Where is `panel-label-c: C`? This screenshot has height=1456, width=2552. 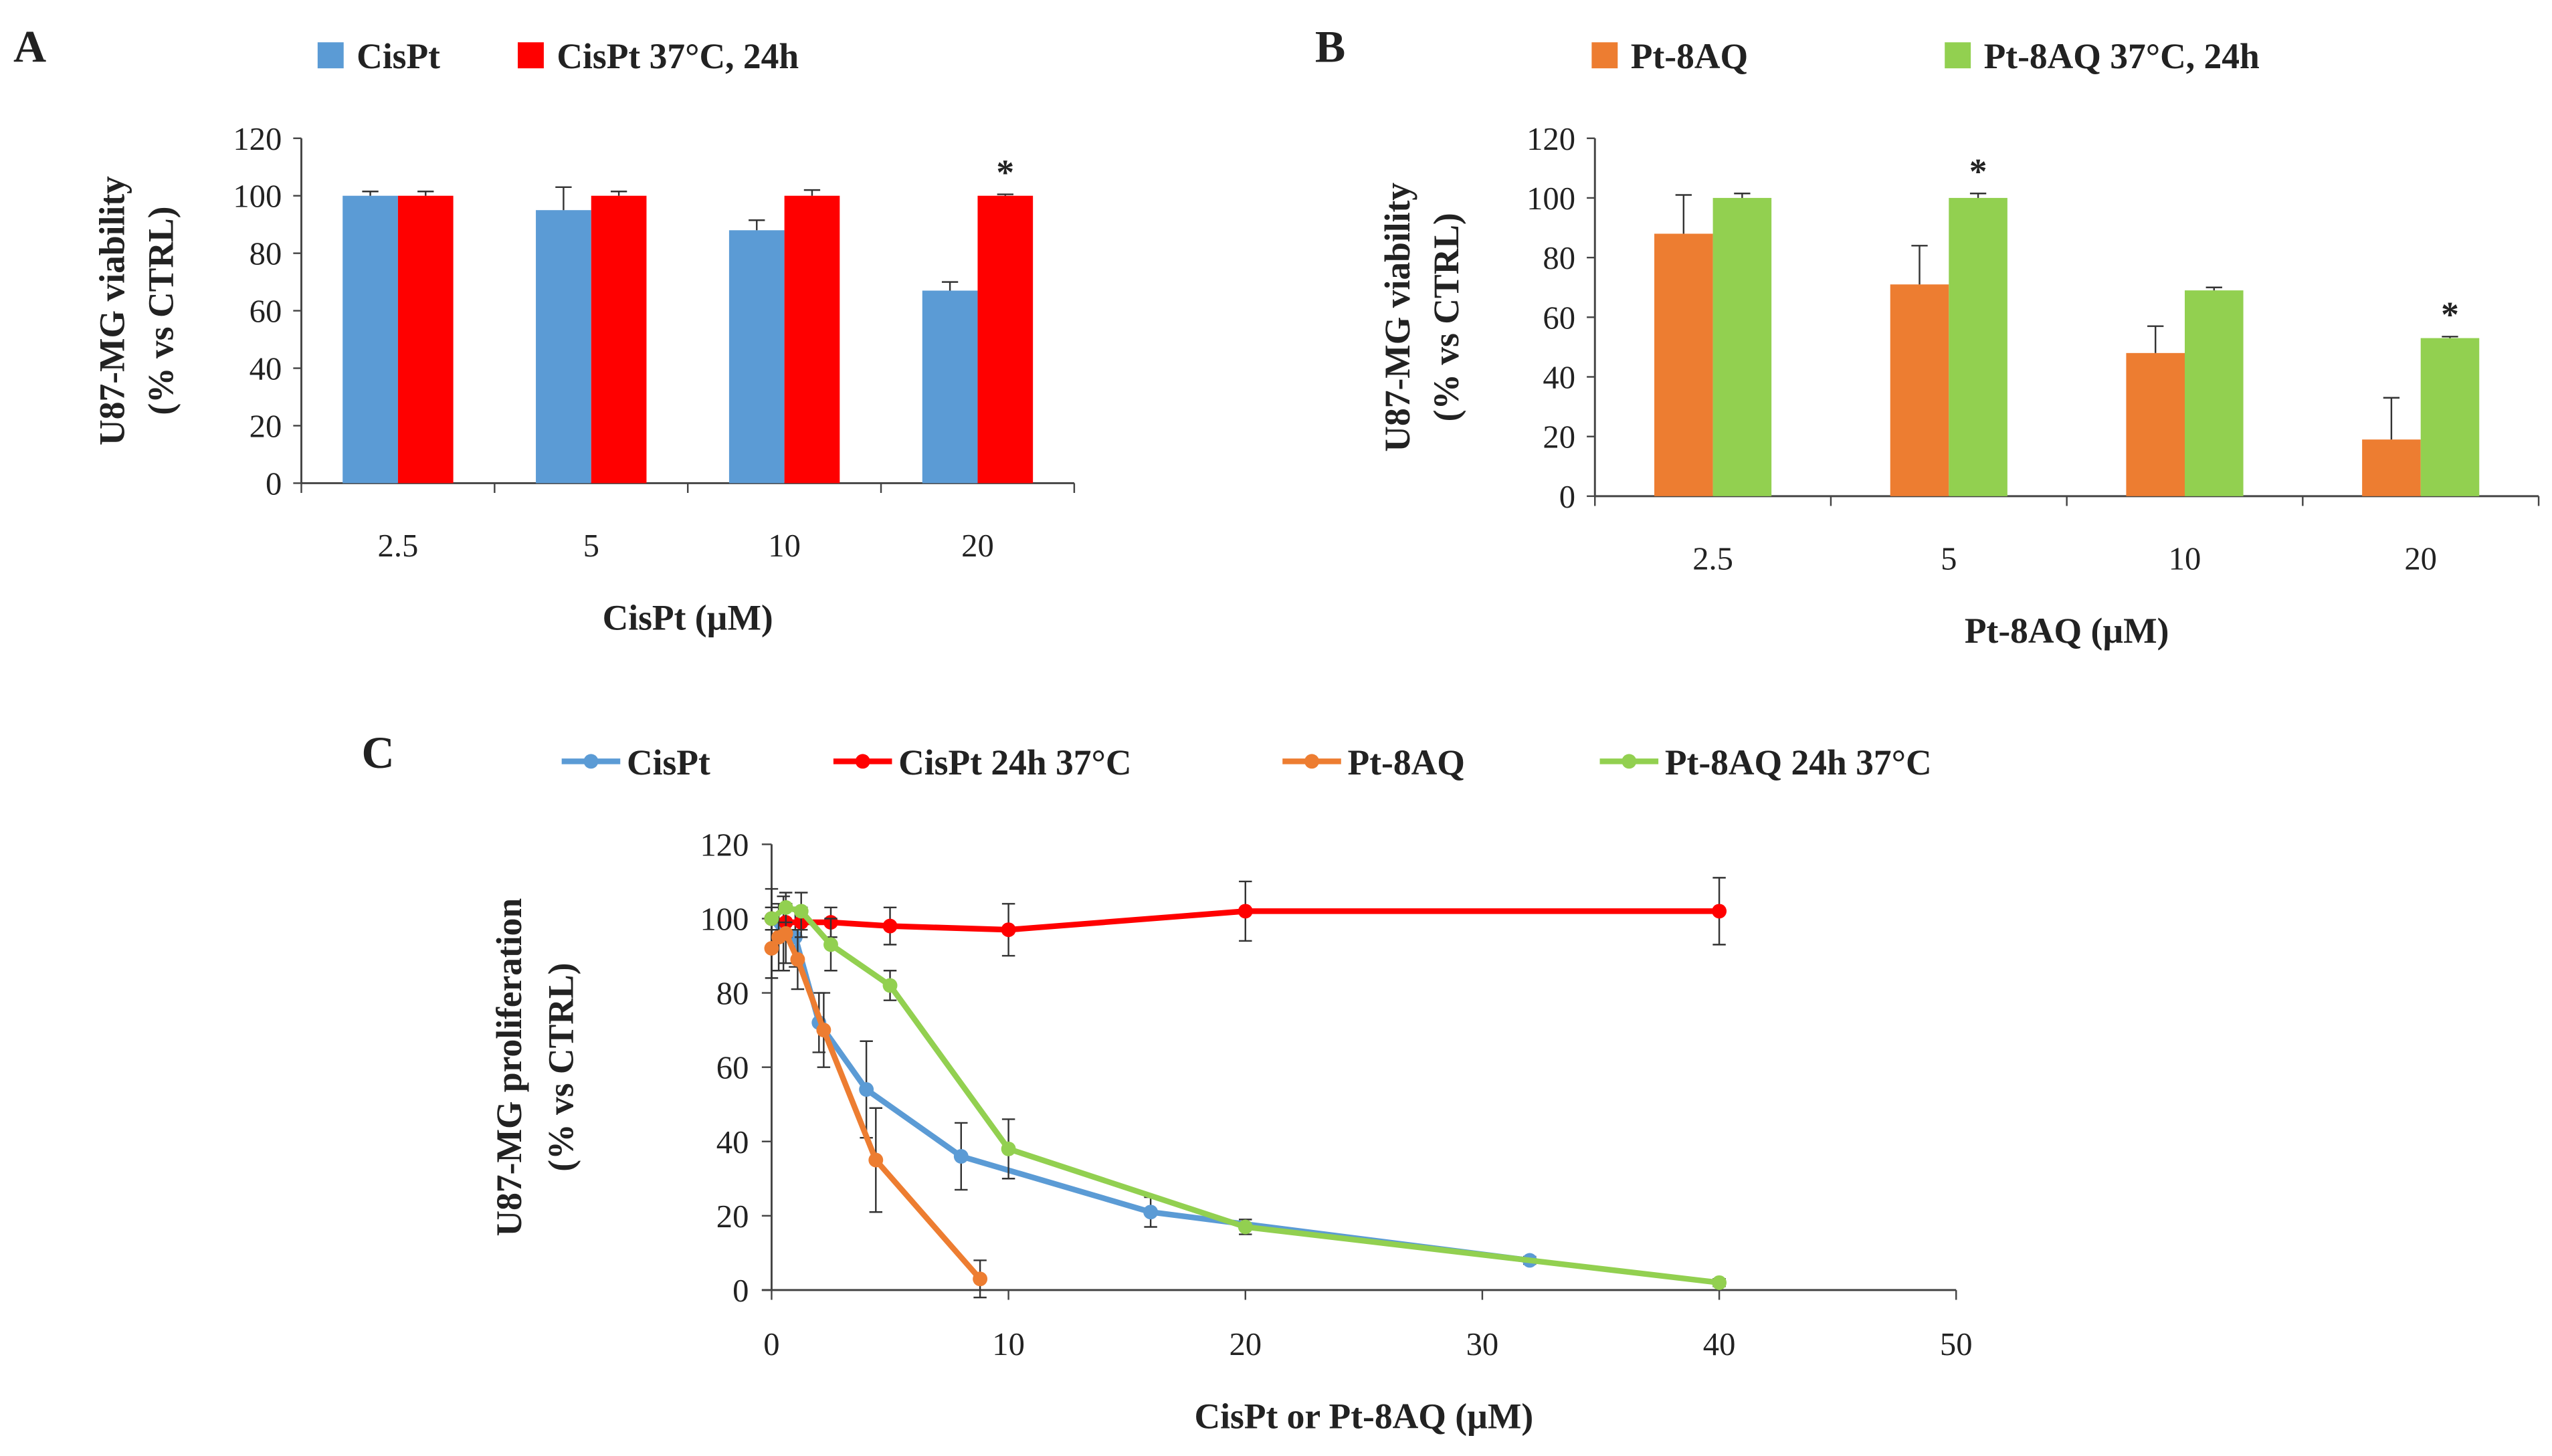
panel-label-c: C is located at coordinates (377, 753).